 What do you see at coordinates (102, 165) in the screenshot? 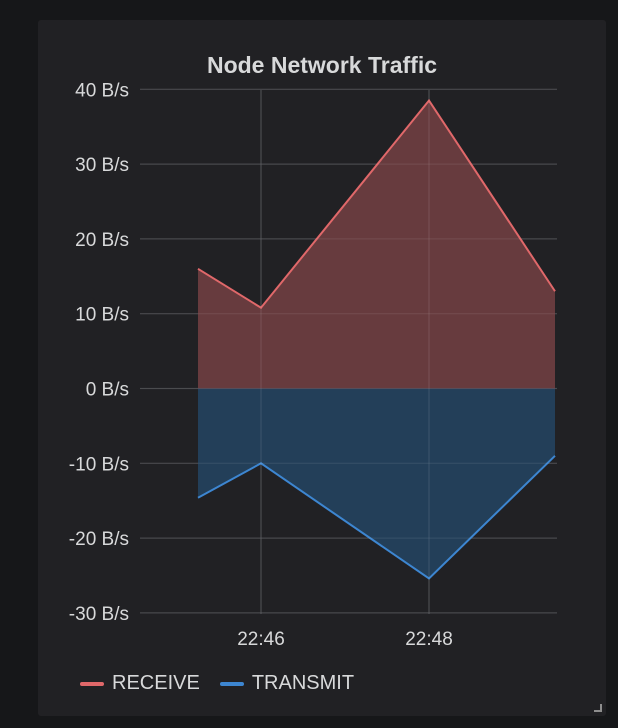
I see `y-tick-label: 30 B/s` at bounding box center [102, 165].